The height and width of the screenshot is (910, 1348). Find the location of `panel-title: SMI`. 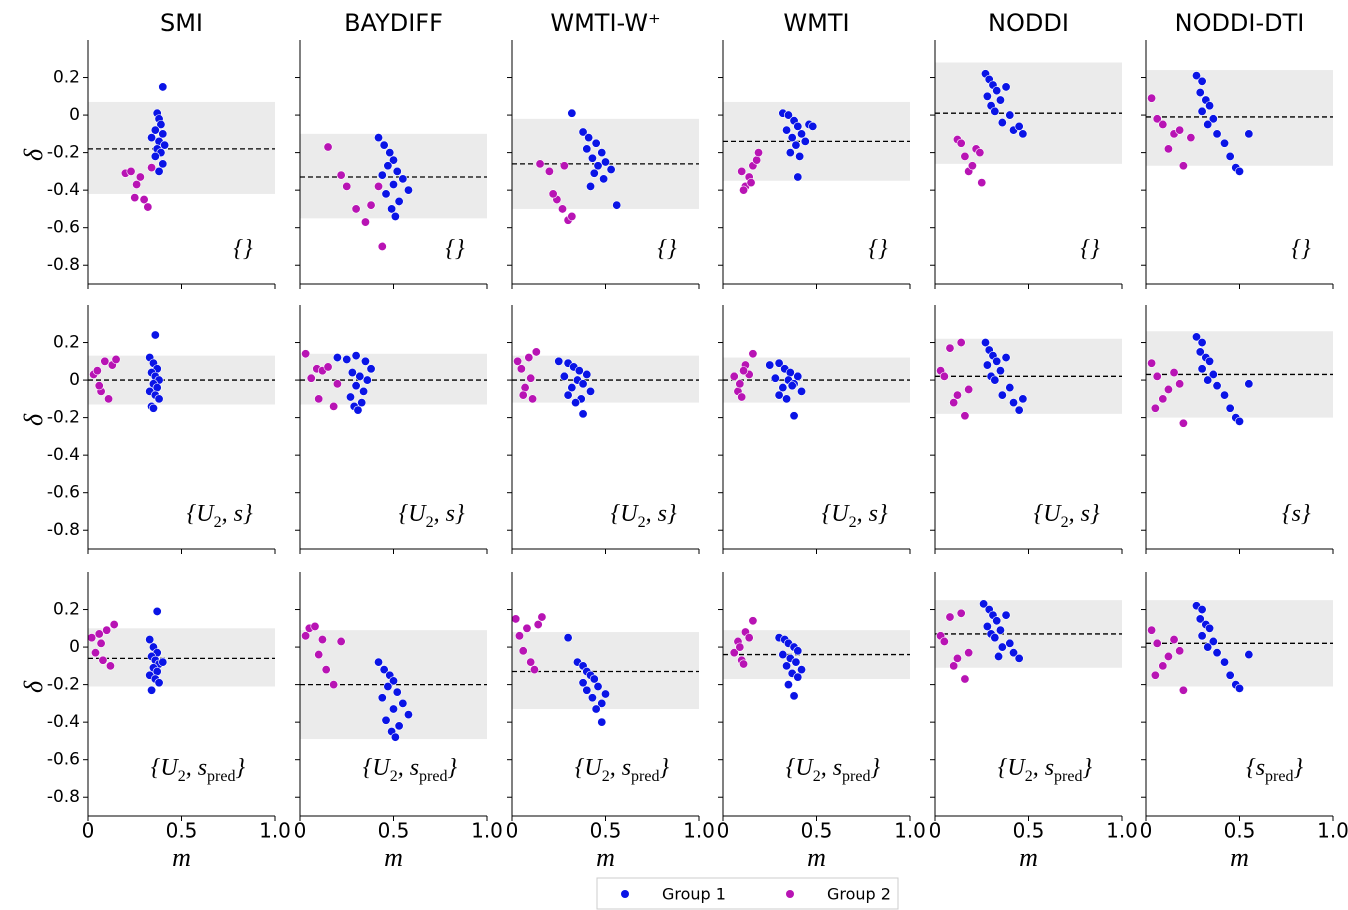

panel-title: SMI is located at coordinates (181, 23).